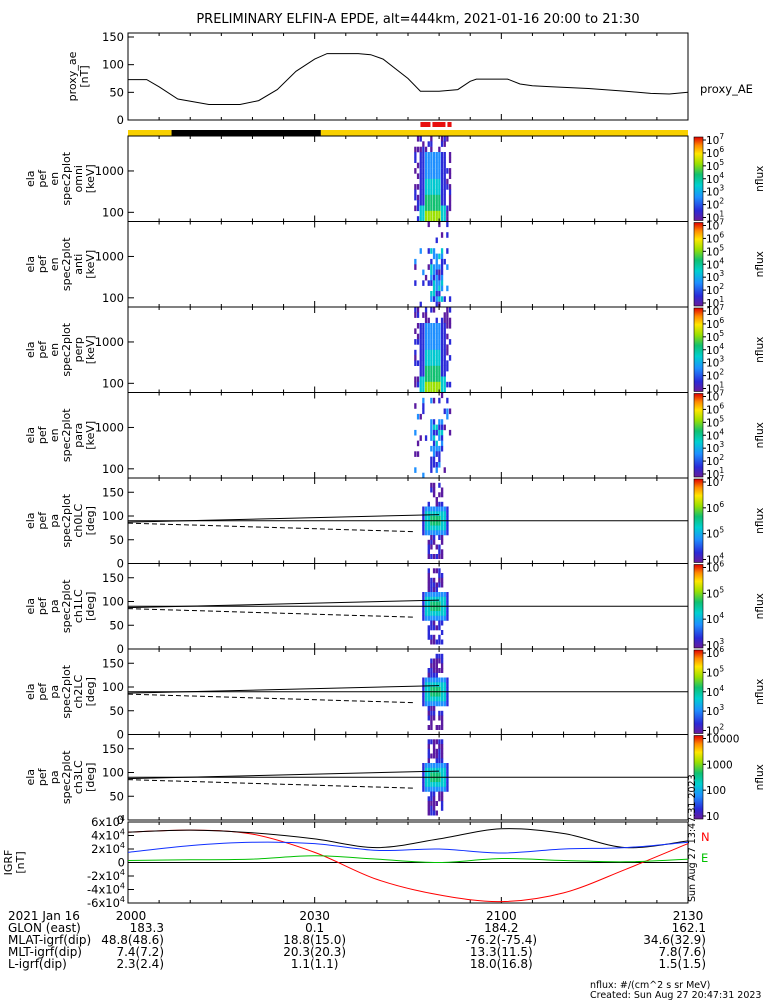 The image size is (775, 1000). Describe the element at coordinates (44, 916) in the screenshot. I see `ephemeris-row-label: 2021 Jan 16` at that location.